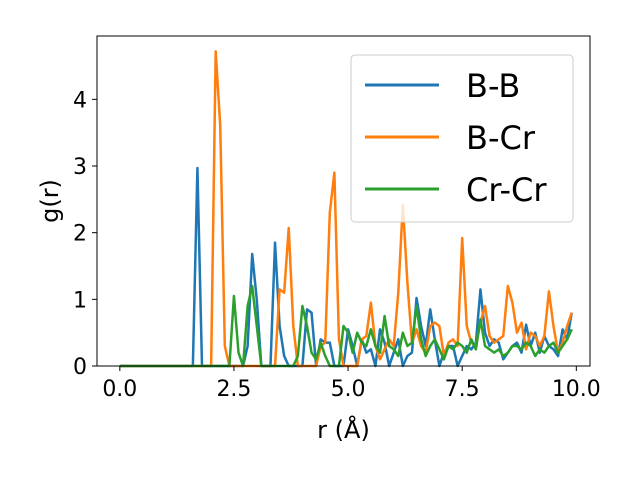  Describe the element at coordinates (119, 389) in the screenshot. I see `x-tick-label: 0.0` at that location.